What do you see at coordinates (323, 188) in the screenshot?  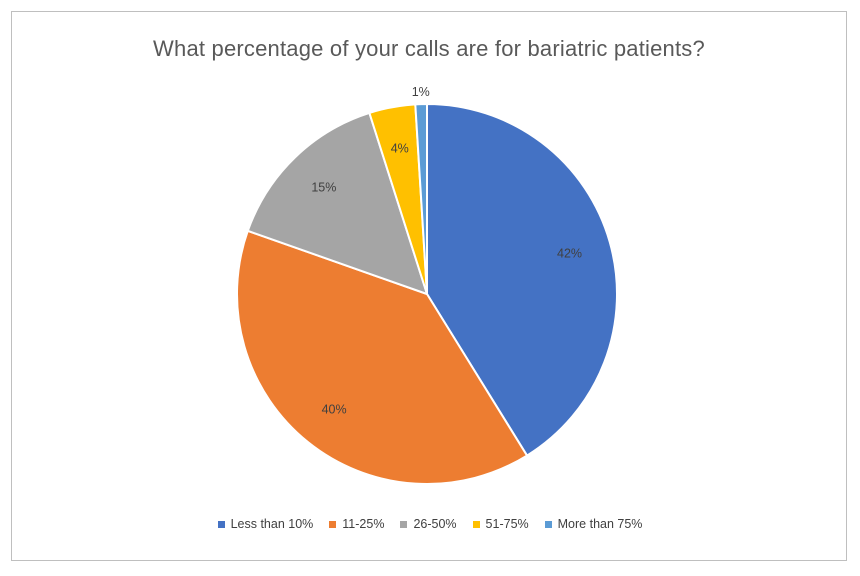 I see `pie-data-label: 15%` at bounding box center [323, 188].